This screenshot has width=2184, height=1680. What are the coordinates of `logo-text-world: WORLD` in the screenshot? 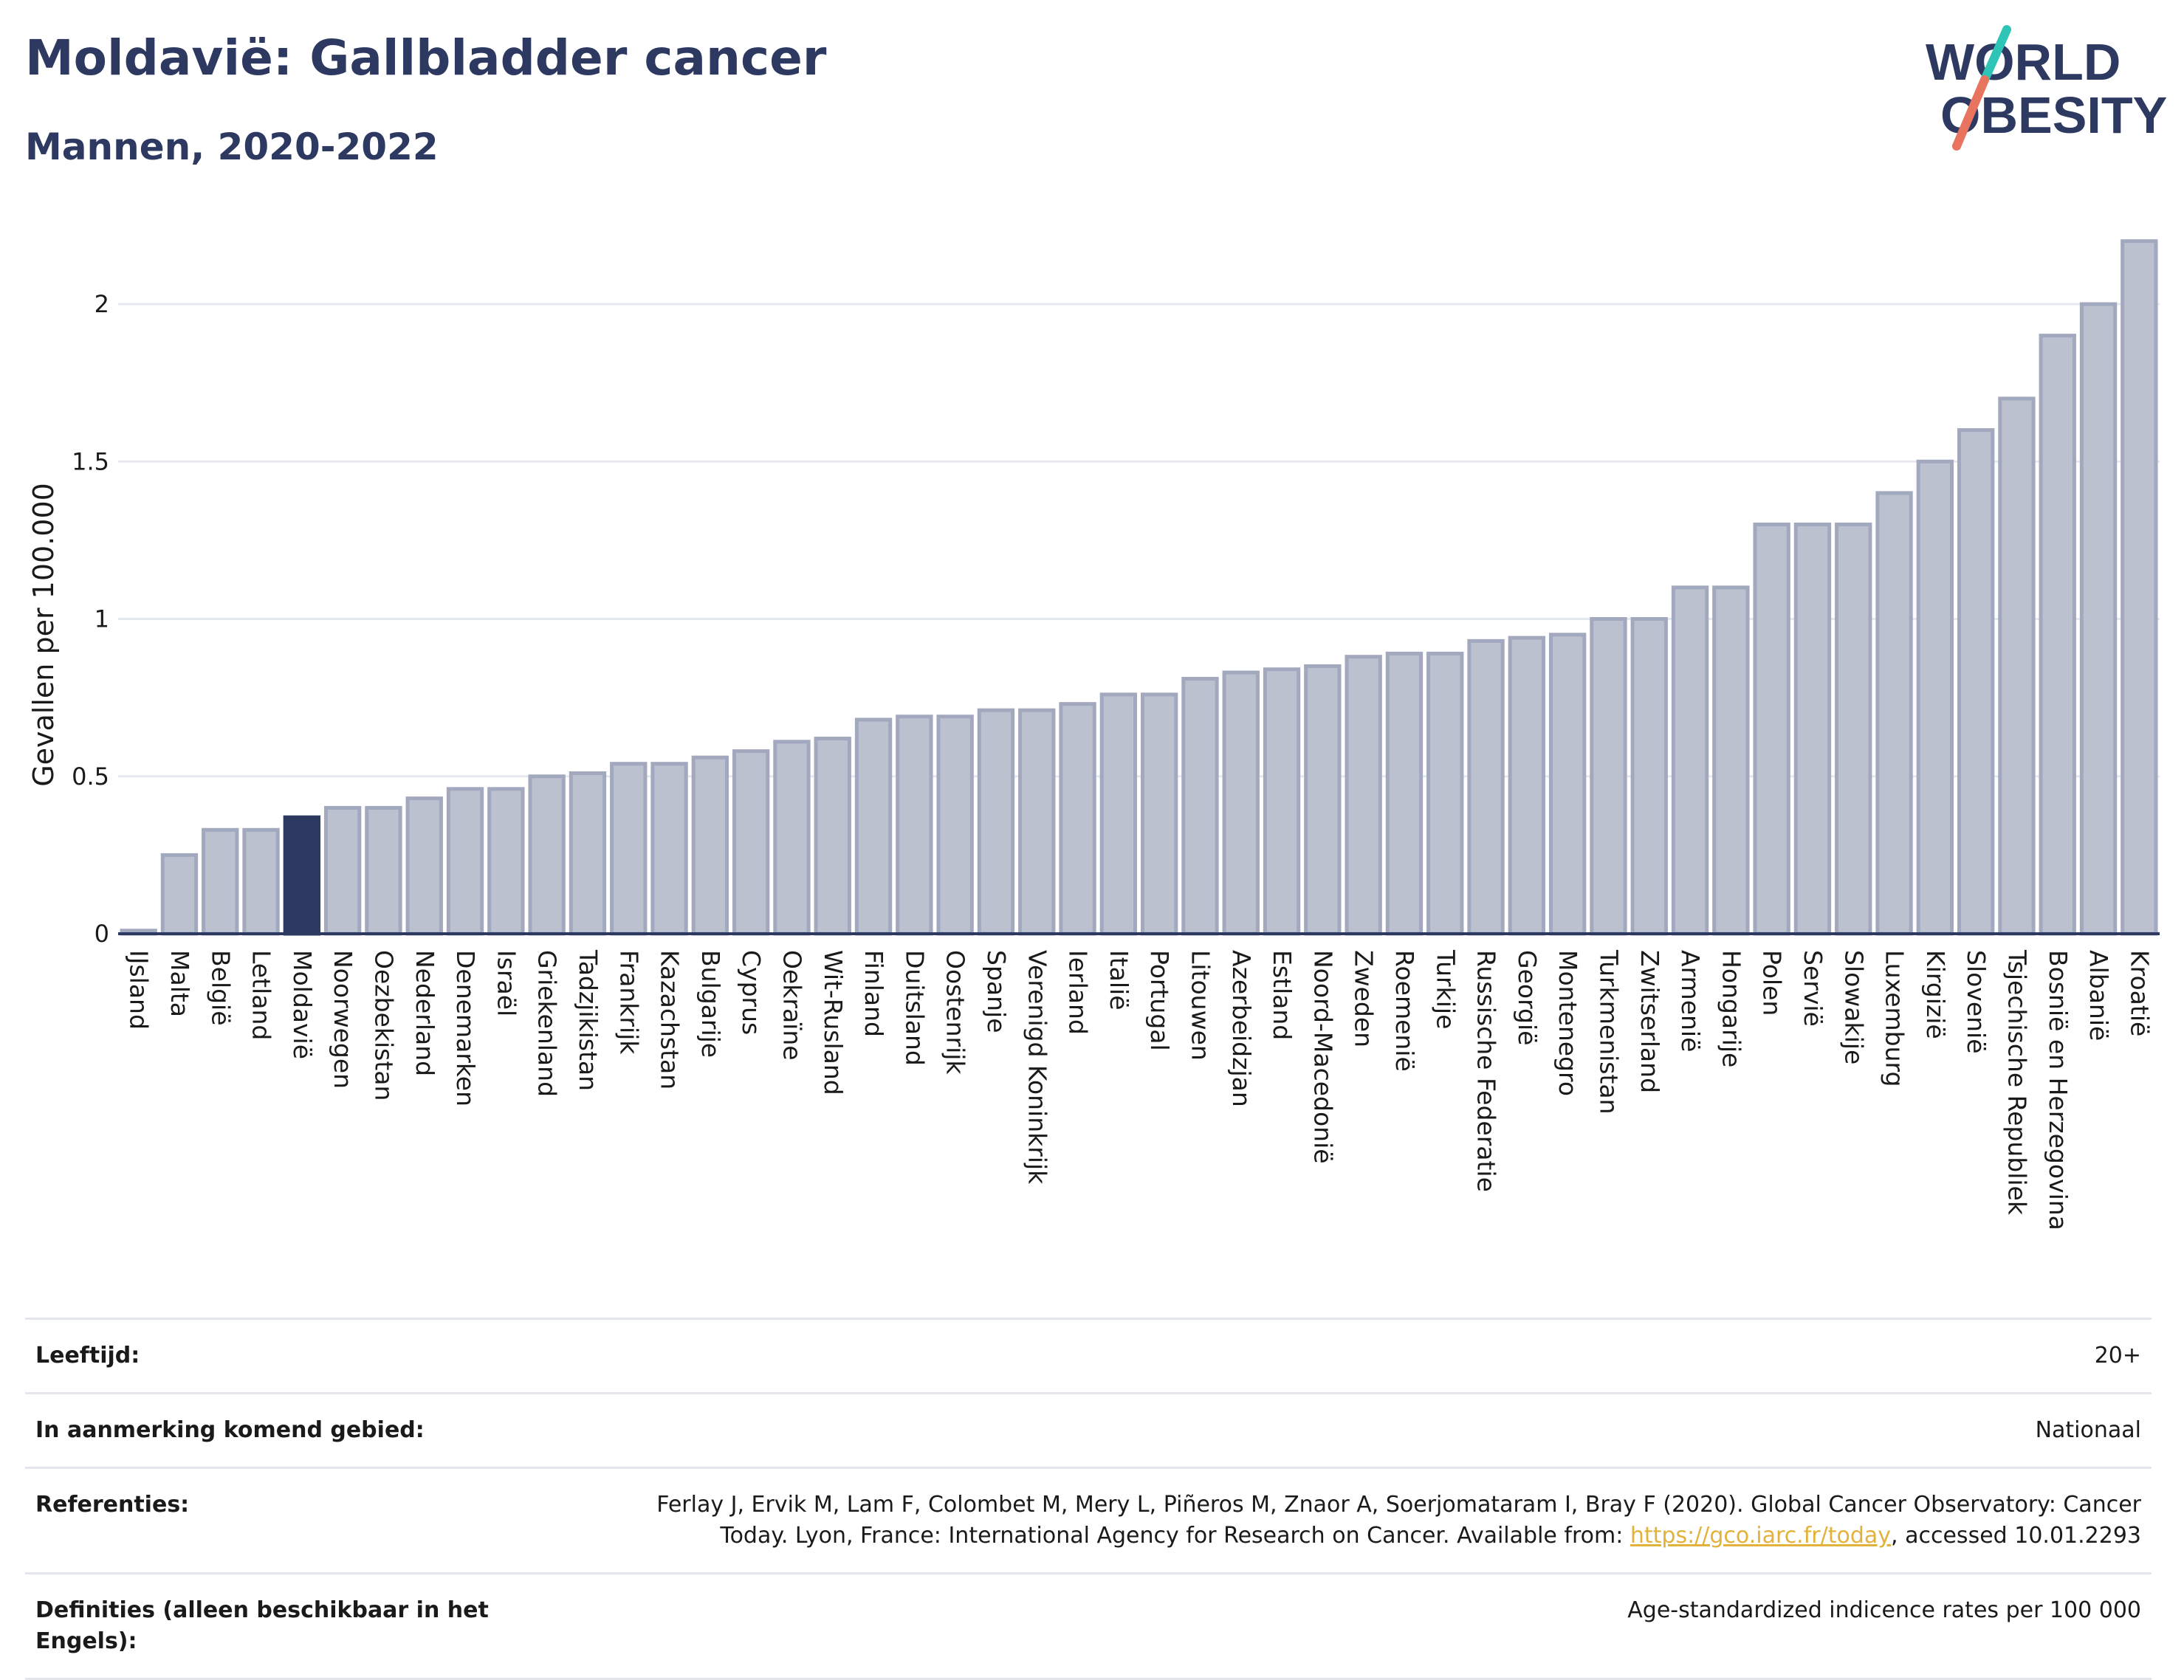 It's located at (2024, 62).